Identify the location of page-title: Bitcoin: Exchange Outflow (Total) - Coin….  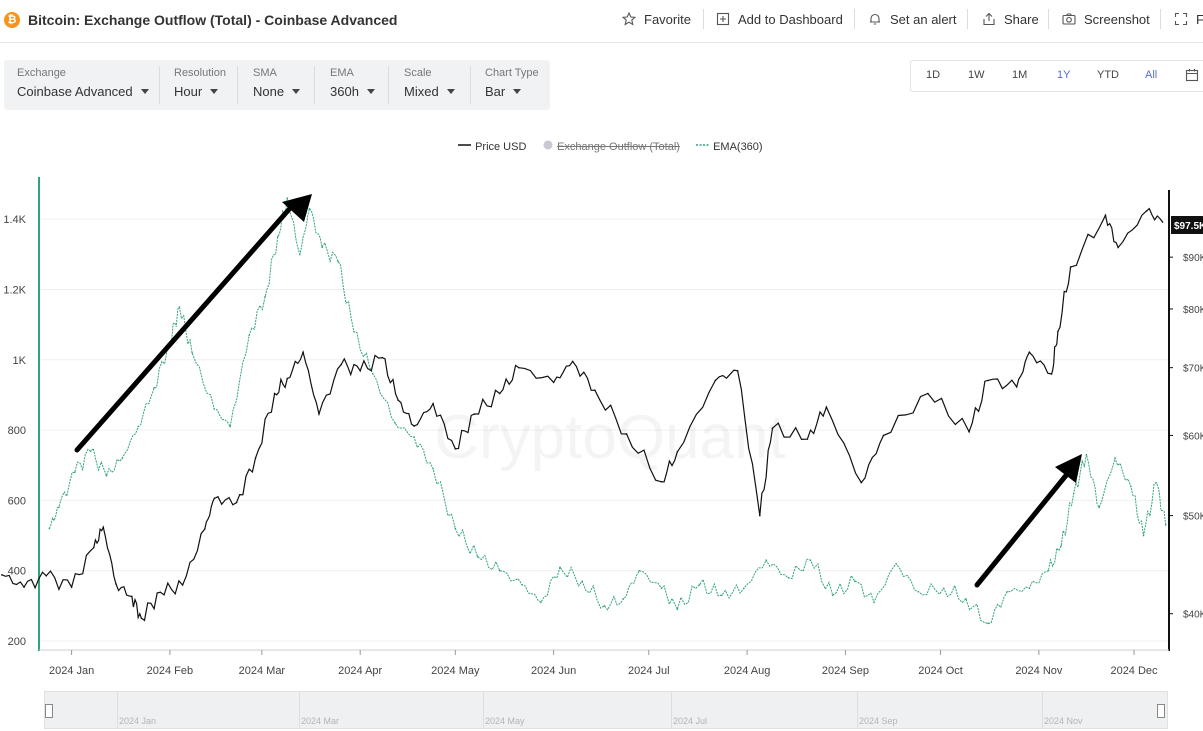
(213, 20).